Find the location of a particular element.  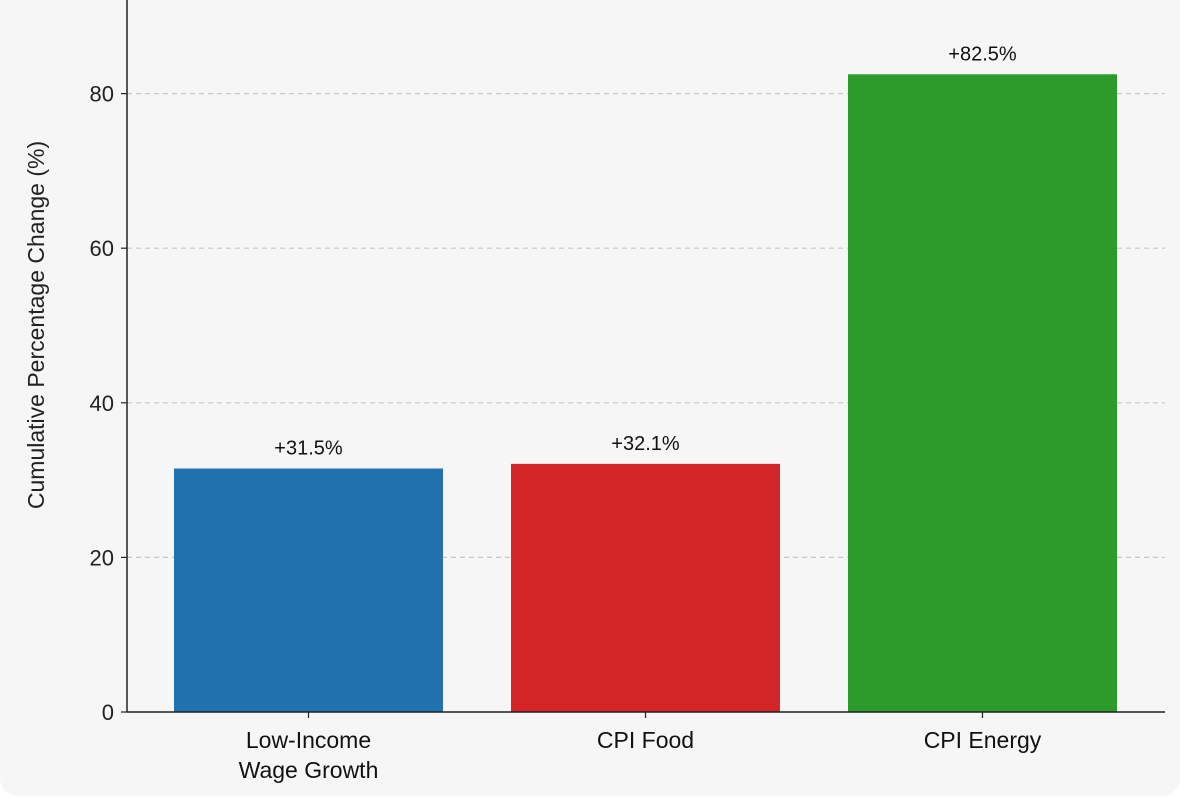

data-label: +82.5% is located at coordinates (982, 54).